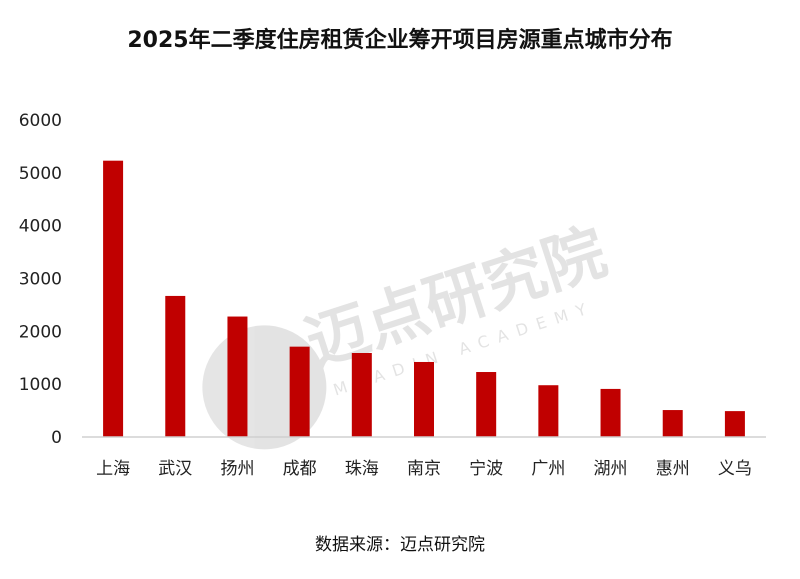 The width and height of the screenshot is (800, 579). Describe the element at coordinates (40, 227) in the screenshot. I see `y-tick-label: 4000` at that location.